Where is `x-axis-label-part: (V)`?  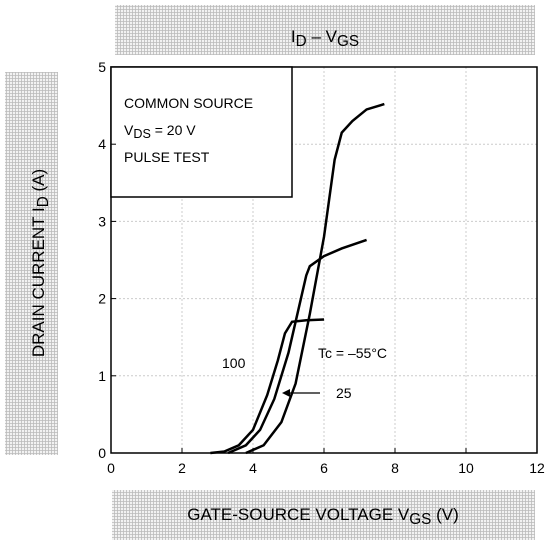 x-axis-label-part: (V) is located at coordinates (444, 514).